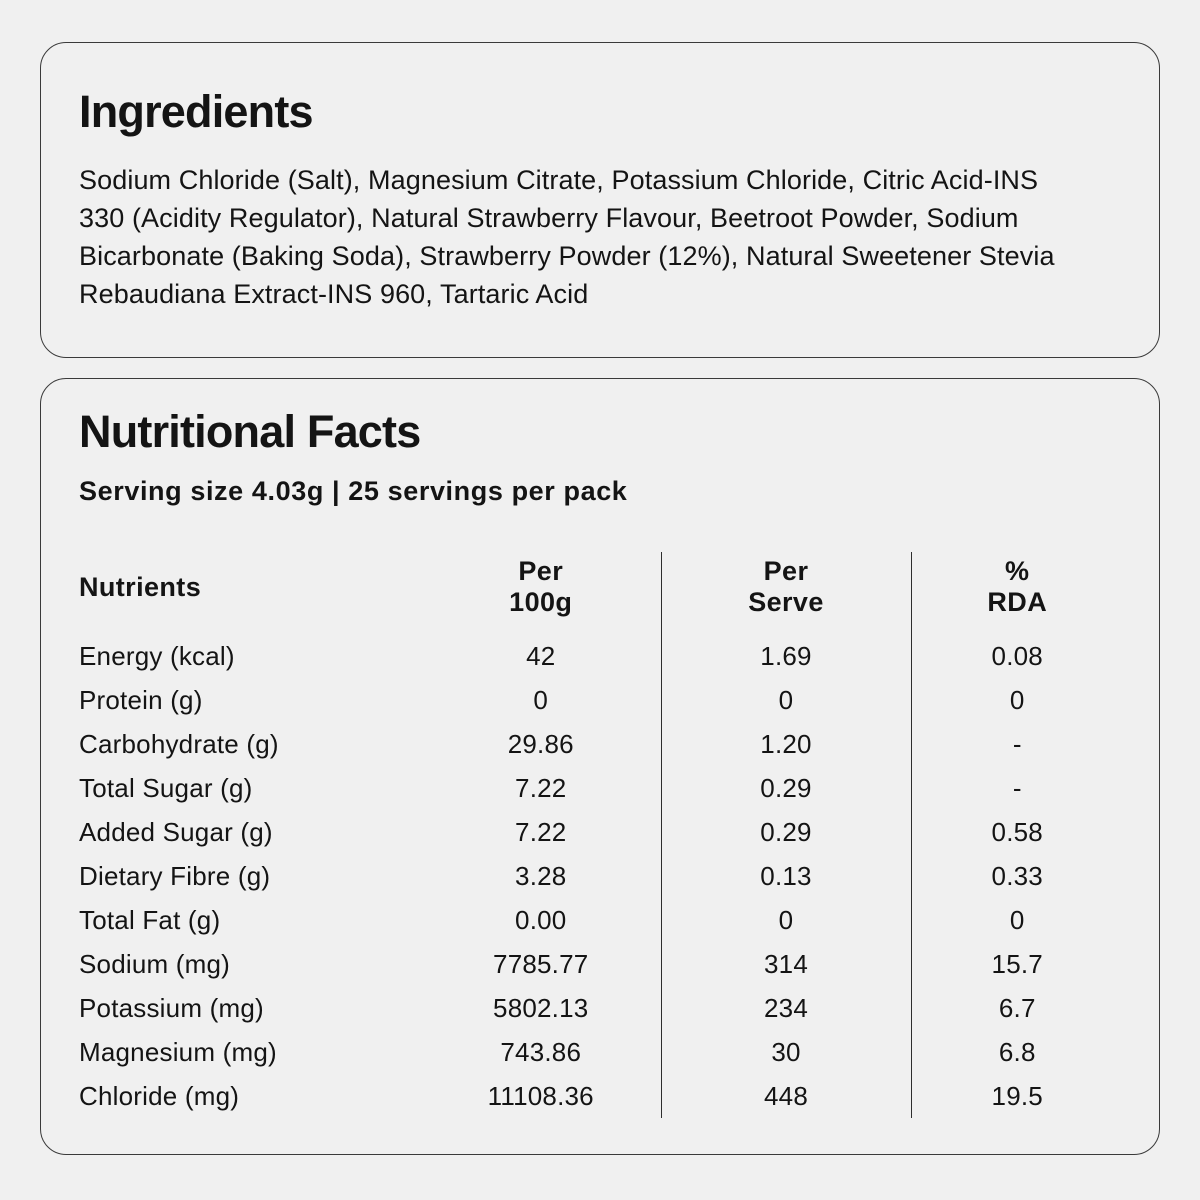  Describe the element at coordinates (196, 111) in the screenshot. I see `ingredients-title: Ingredients` at that location.